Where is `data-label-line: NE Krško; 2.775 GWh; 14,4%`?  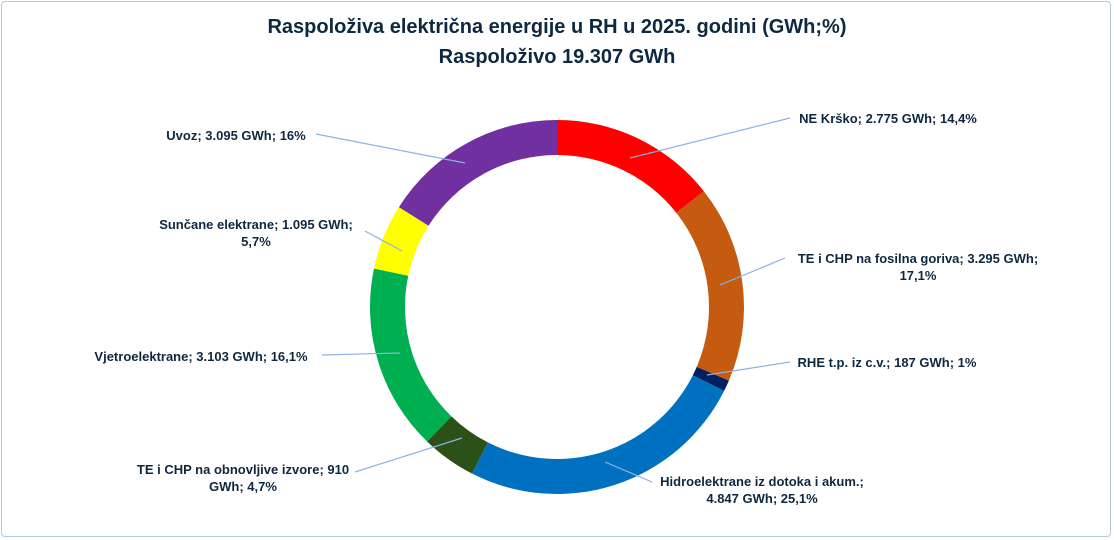 data-label-line: NE Krško; 2.775 GWh; 14,4% is located at coordinates (888, 118).